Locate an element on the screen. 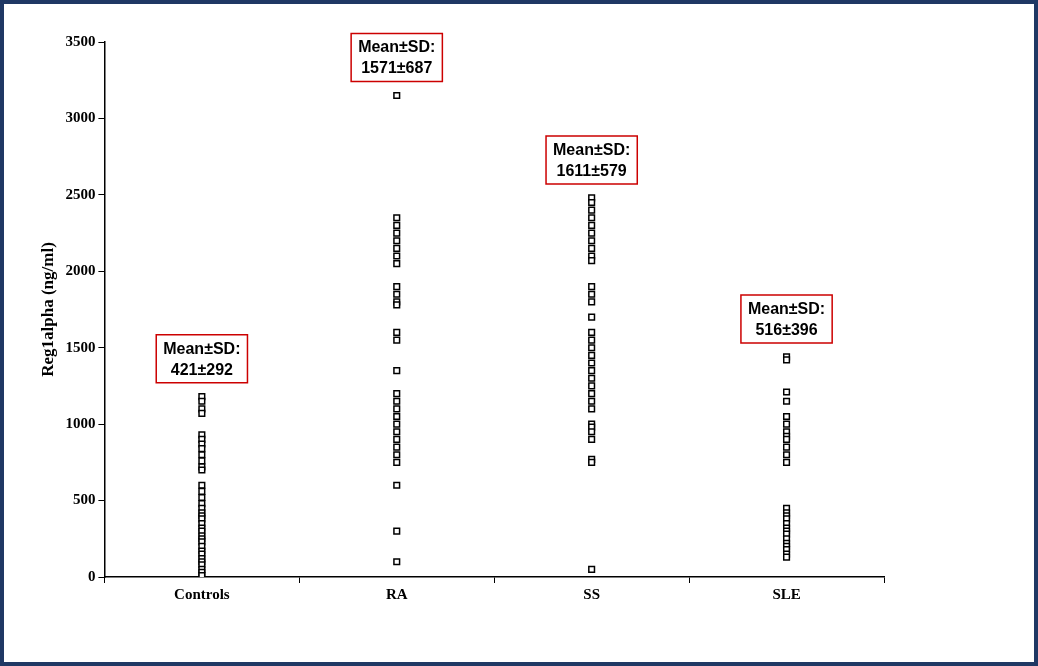 This screenshot has width=1038, height=666. y-tick-label: 2500 is located at coordinates (80, 193).